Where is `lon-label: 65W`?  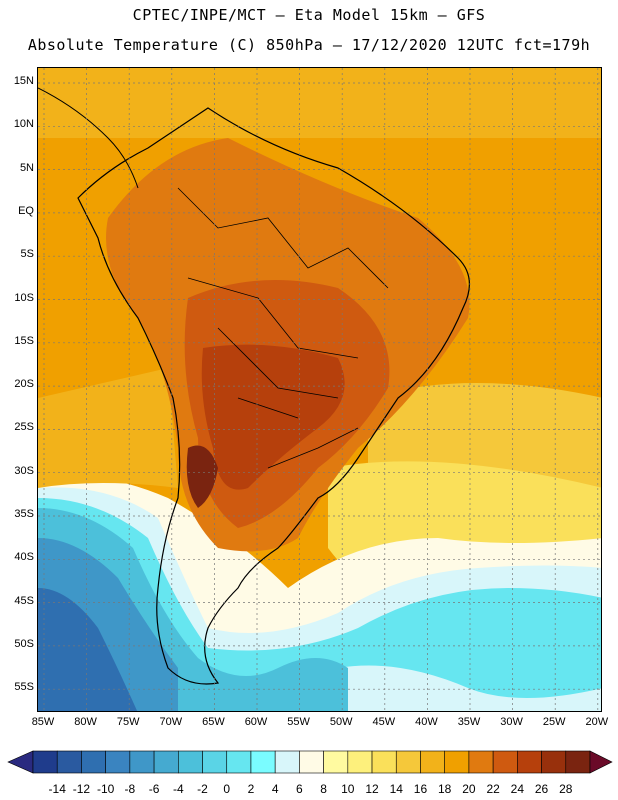 lon-label: 65W is located at coordinates (213, 722).